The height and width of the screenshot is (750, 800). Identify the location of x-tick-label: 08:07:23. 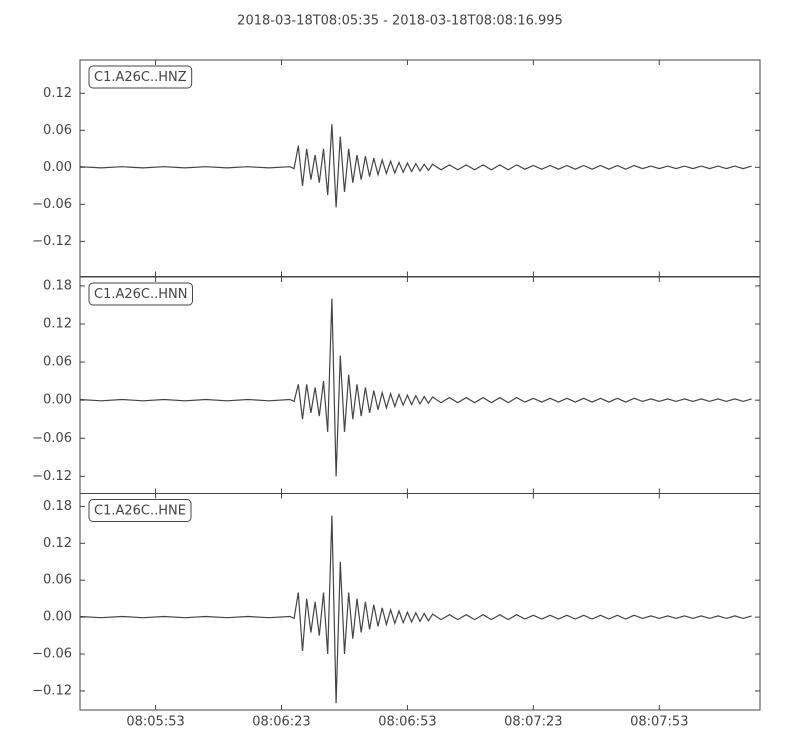
(533, 722).